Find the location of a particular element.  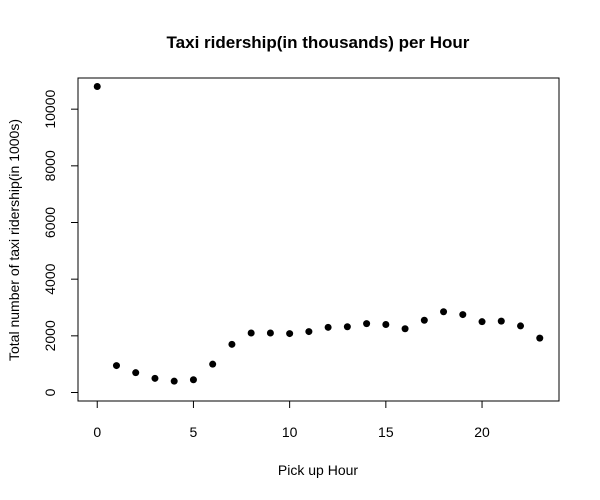

y-axis-label: Total number of taxi ridership(in 1000s) is located at coordinates (14, 240).